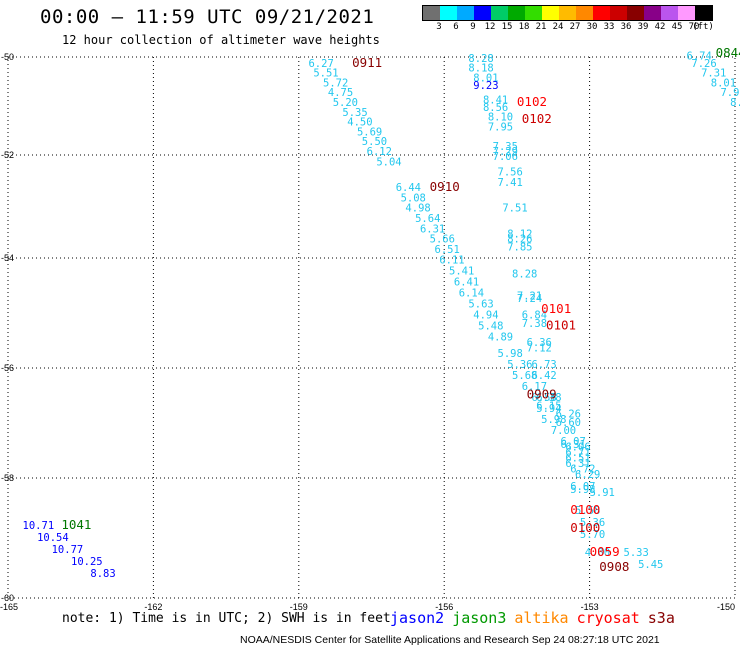 The image size is (740, 650). I want to click on satellite-legend: jason2 jason3 altika cryosat s3a, so click(536, 618).